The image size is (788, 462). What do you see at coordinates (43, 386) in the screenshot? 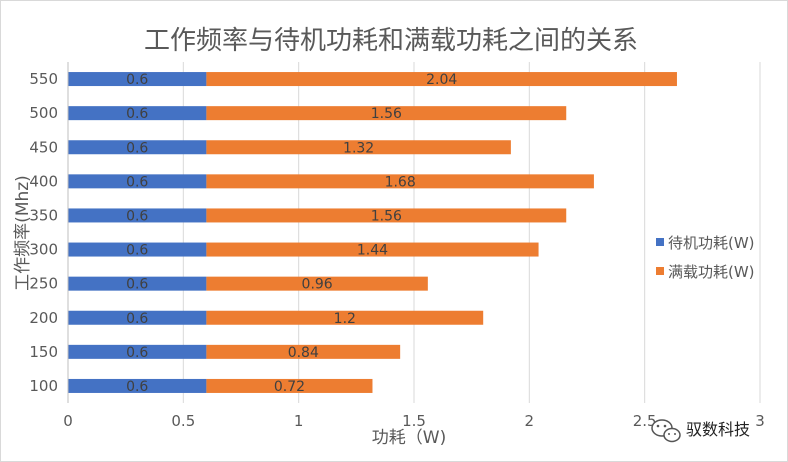
I see `y-tick-label: 100` at bounding box center [43, 386].